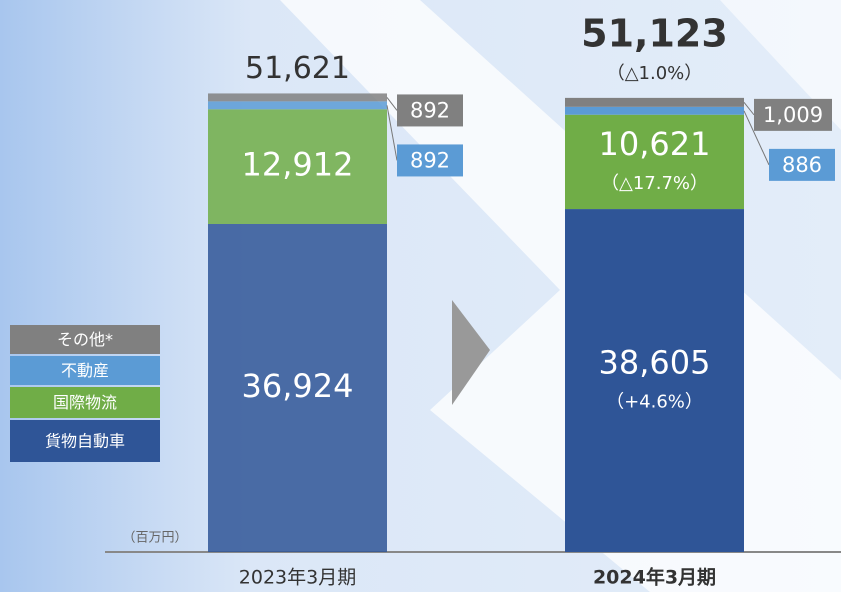 This screenshot has height=592, width=841. I want to click on value-label: 38,605, so click(655, 363).